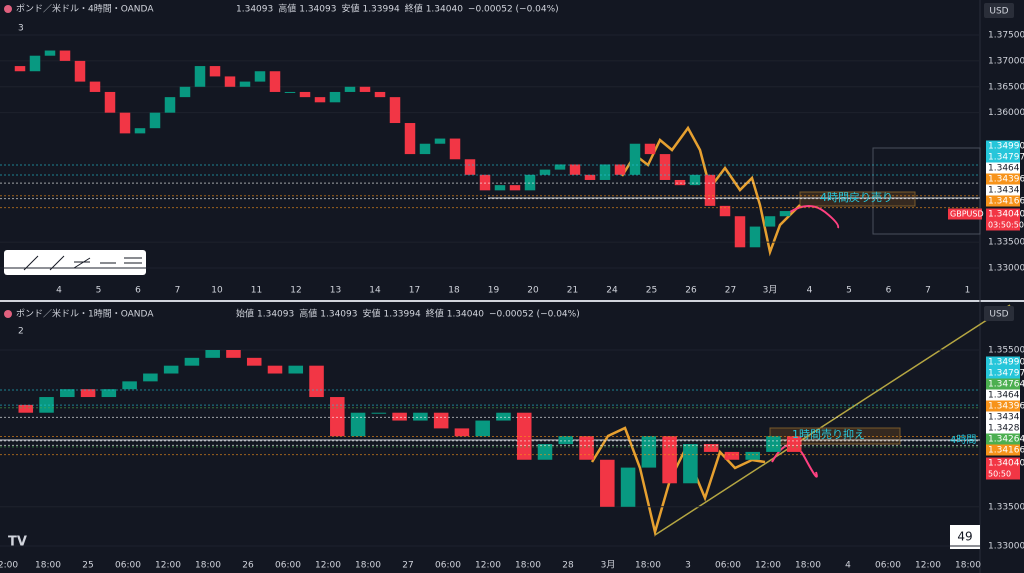 This screenshot has height=573, width=1024. Describe the element at coordinates (1006, 429) in the screenshot. I see `price-tag: 1.34284` at that location.